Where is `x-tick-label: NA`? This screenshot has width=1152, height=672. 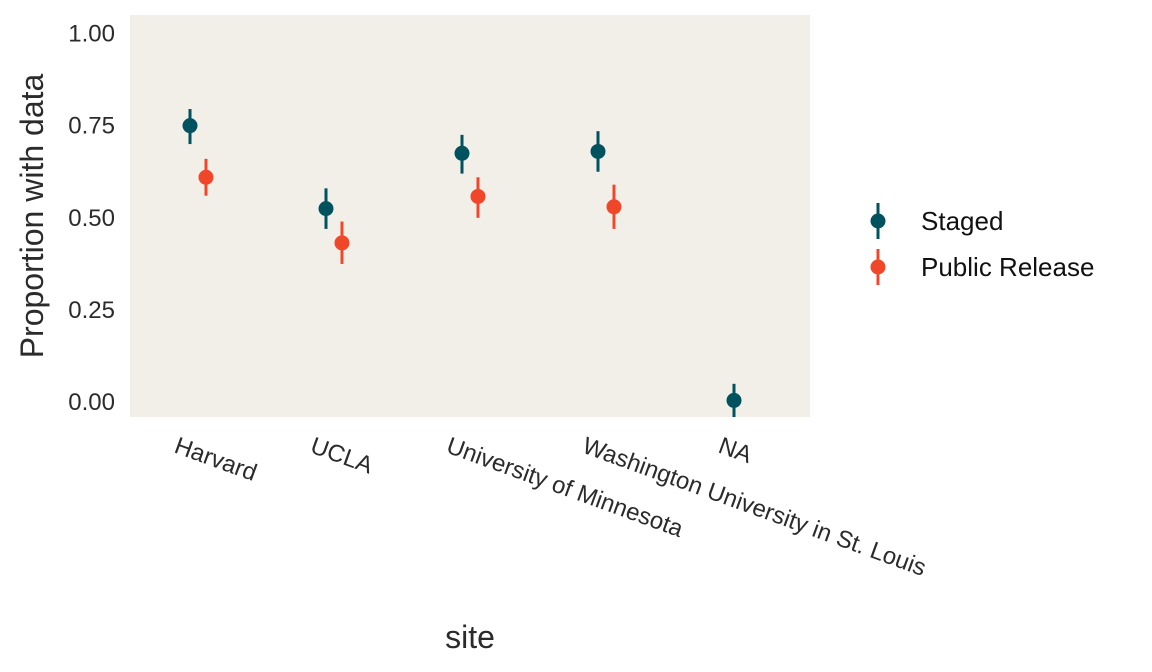 x-tick-label: NA is located at coordinates (735, 450).